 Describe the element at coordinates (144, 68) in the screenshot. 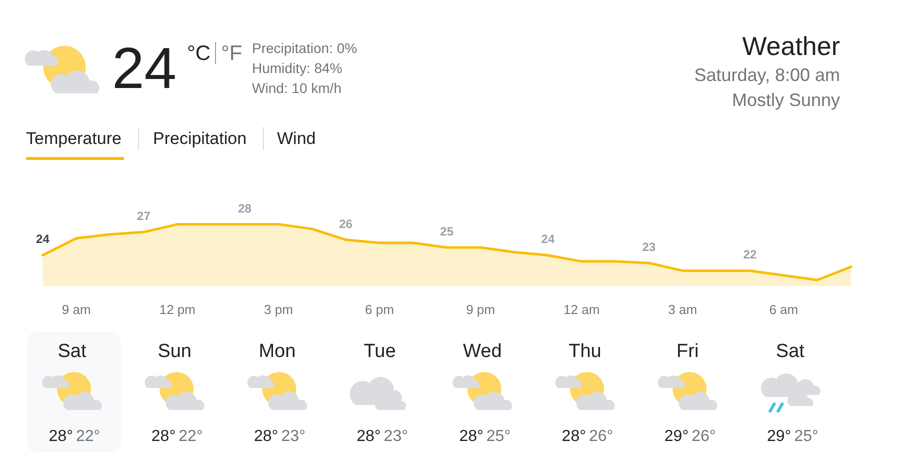

I see `text: 24` at that location.